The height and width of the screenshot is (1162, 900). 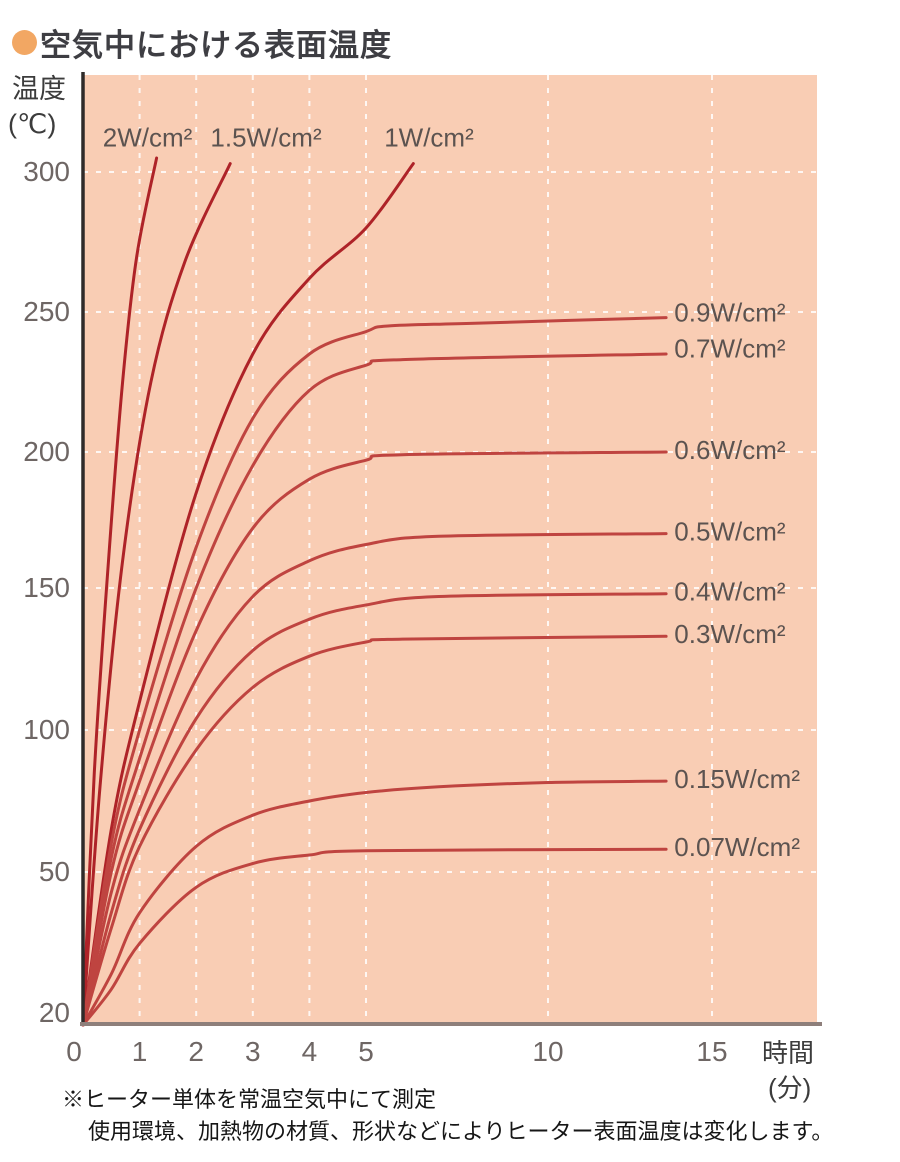 I want to click on curve-0.07W/cm², so click(x=374, y=937).